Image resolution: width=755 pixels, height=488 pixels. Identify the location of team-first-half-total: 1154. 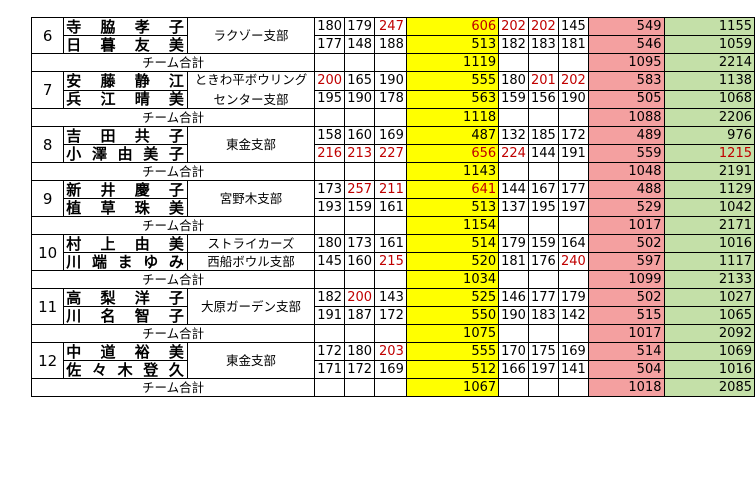
(452, 225).